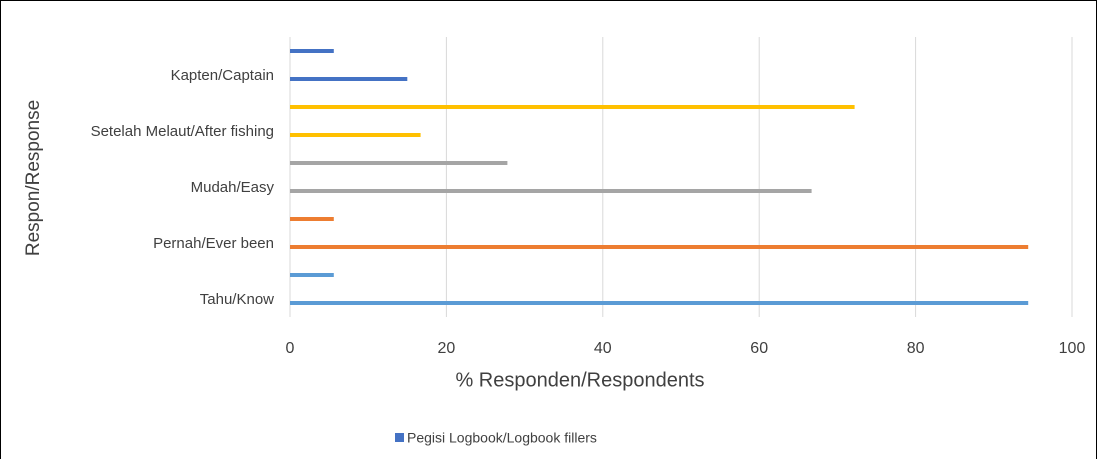  What do you see at coordinates (33, 178) in the screenshot?
I see `y-axis-title: Respon/Response` at bounding box center [33, 178].